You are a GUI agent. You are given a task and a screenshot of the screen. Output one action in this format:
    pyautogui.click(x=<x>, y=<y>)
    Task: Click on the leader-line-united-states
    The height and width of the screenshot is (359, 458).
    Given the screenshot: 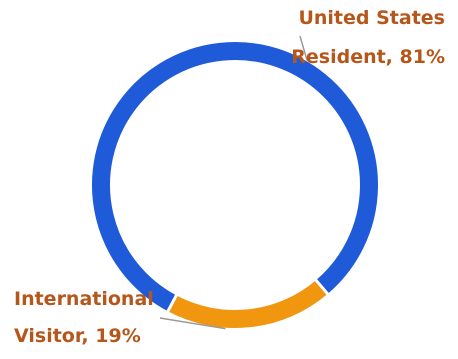 What is the action you would take?
    pyautogui.click(x=303, y=48)
    